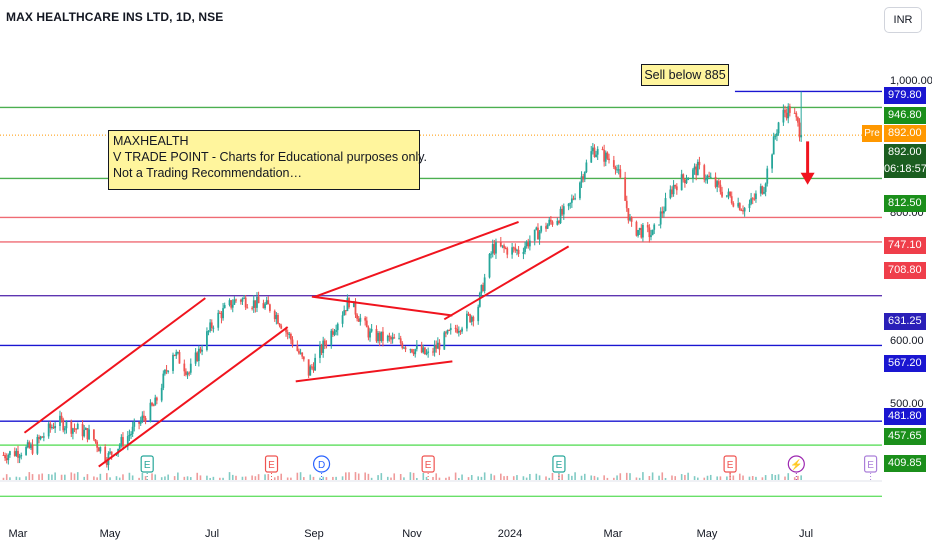 Image resolution: width=932 pixels, height=550 pixels. Describe the element at coordinates (903, 20) in the screenshot. I see `currency-button: INR` at that location.